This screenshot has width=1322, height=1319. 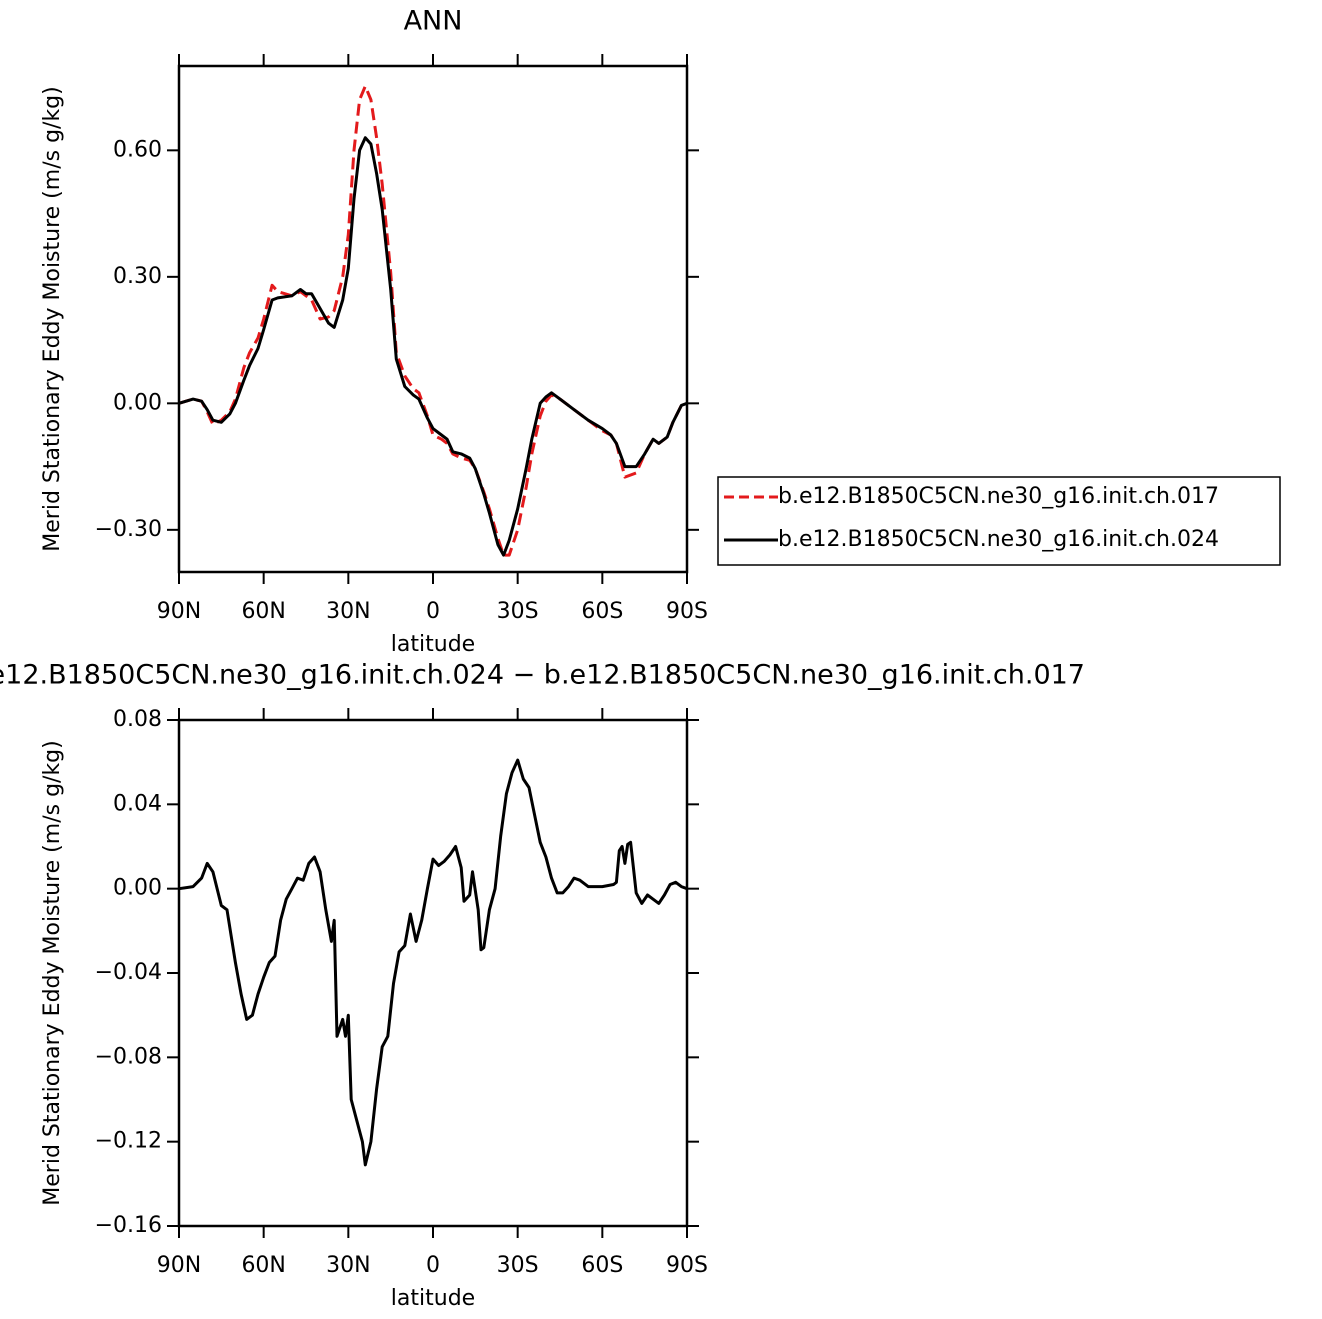 I want to click on y-tick-label: 0.30, so click(x=137, y=276).